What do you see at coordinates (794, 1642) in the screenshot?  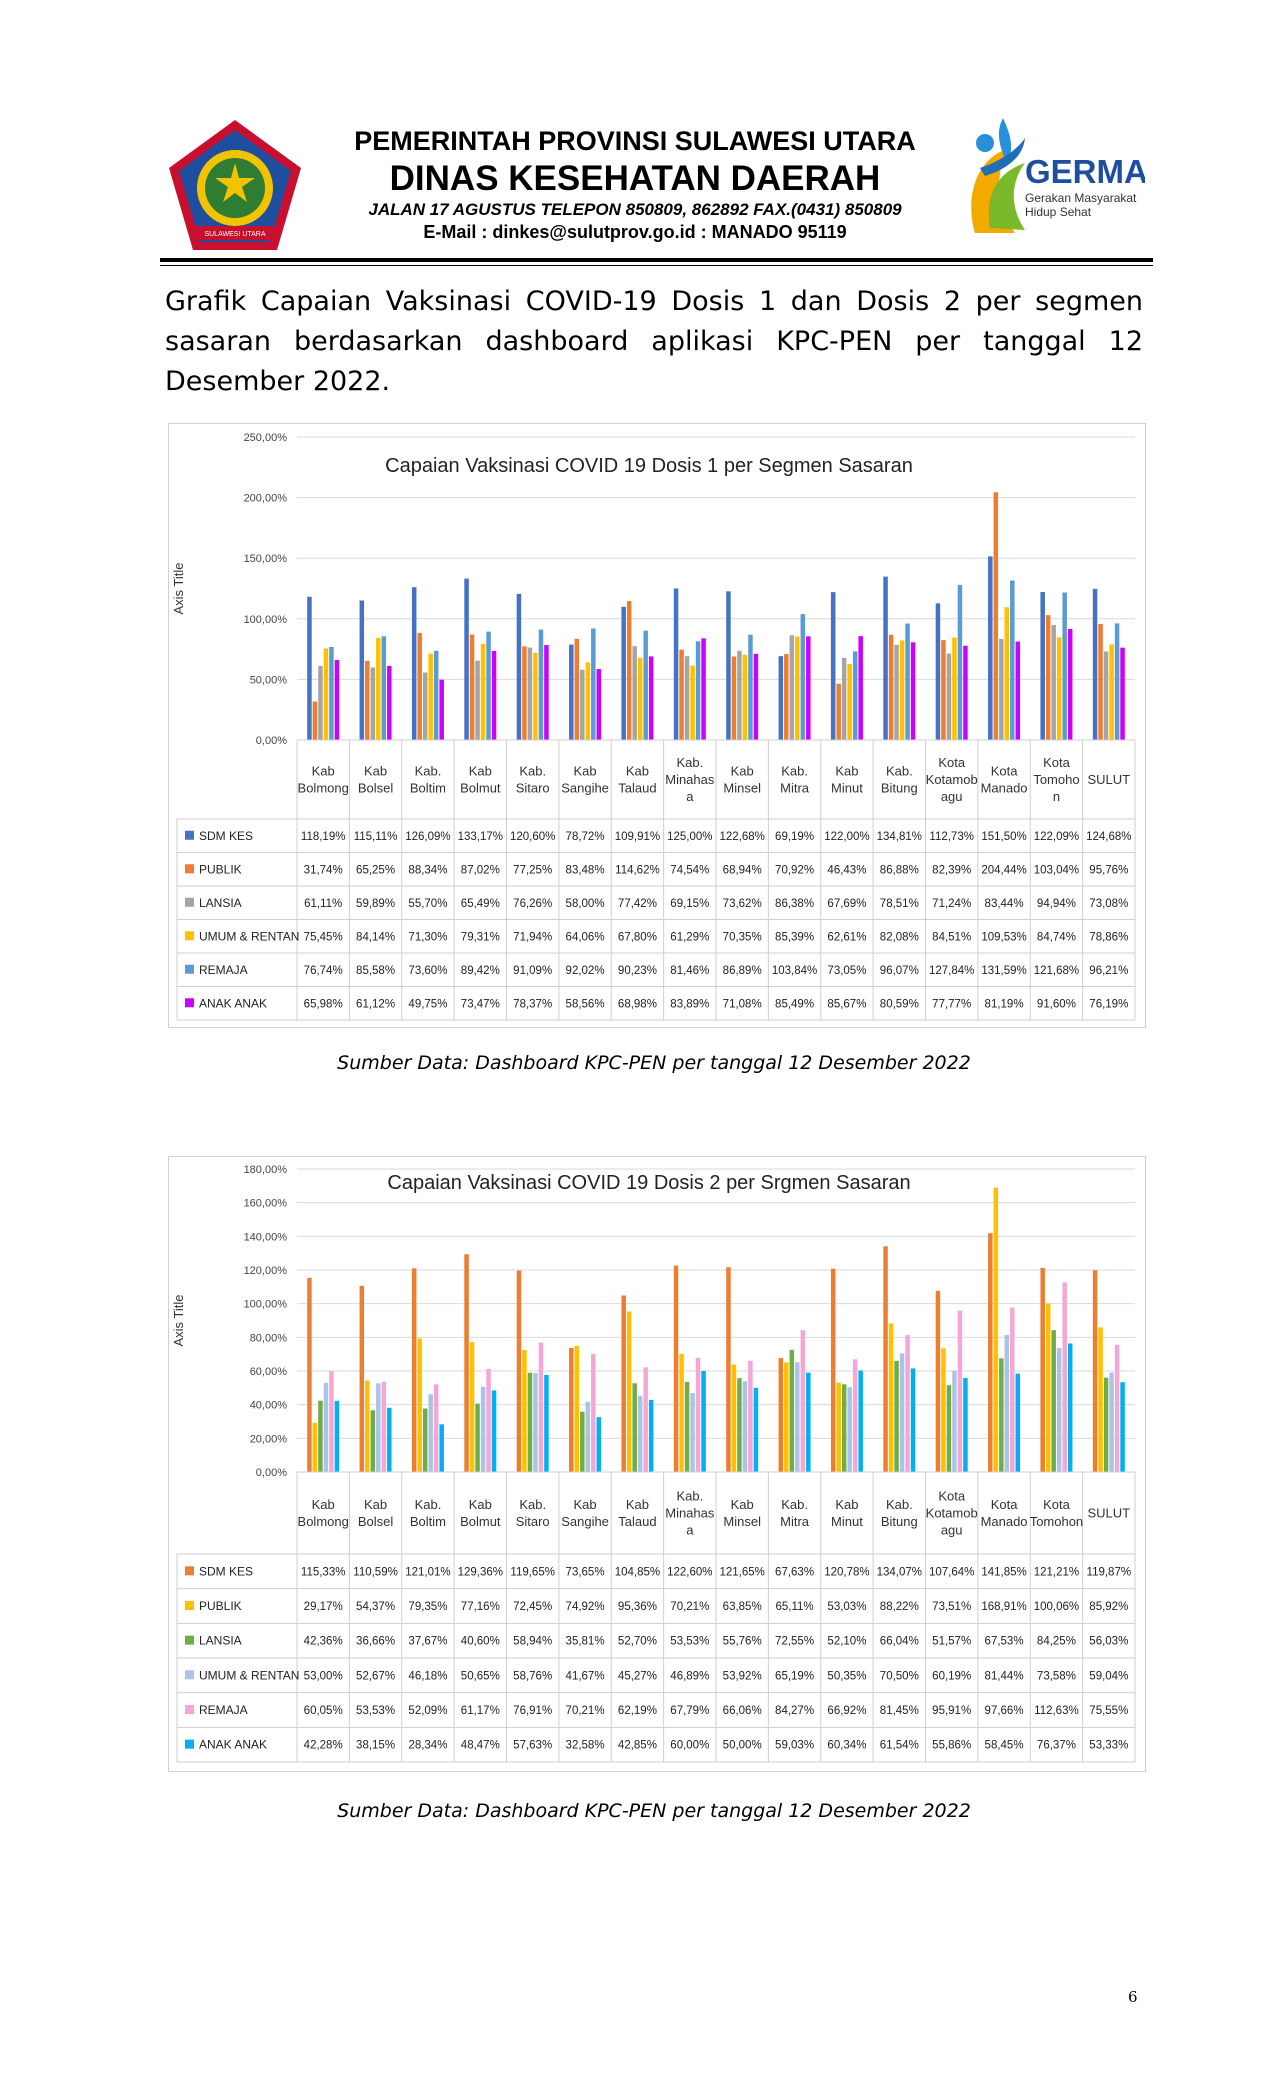 I see `c2-data-label: 72,55%` at bounding box center [794, 1642].